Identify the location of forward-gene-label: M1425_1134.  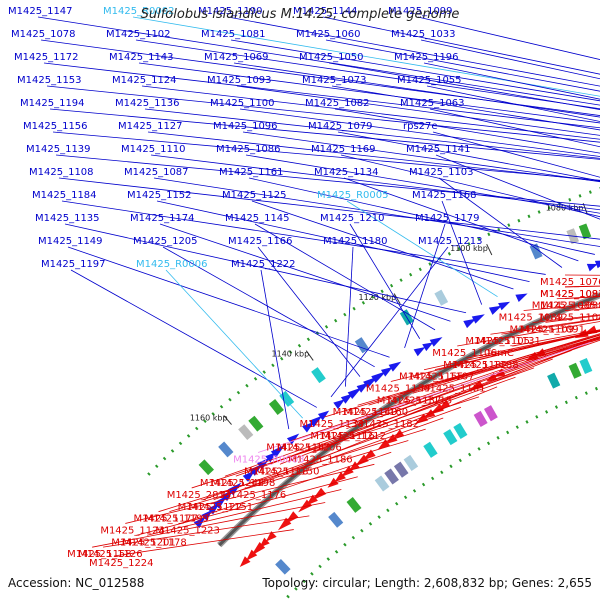
(346, 172).